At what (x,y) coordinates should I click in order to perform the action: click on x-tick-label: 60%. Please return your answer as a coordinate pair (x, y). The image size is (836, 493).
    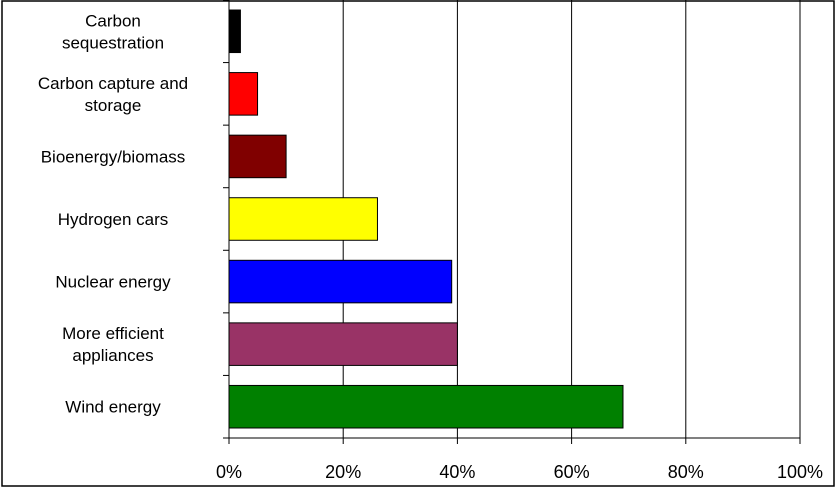
    Looking at the image, I should click on (572, 472).